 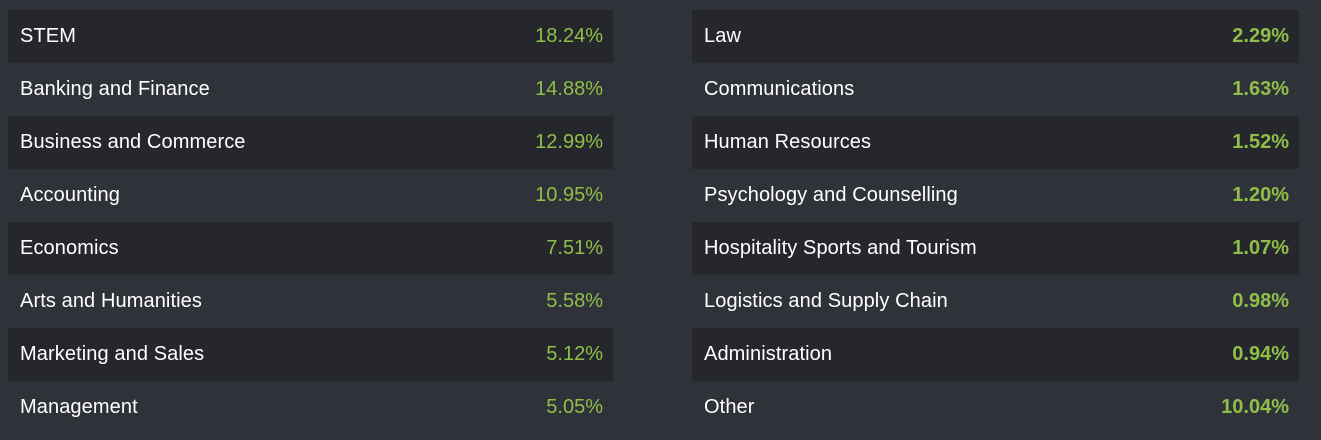 What do you see at coordinates (995, 407) in the screenshot?
I see `list-item: Other 10.04%` at bounding box center [995, 407].